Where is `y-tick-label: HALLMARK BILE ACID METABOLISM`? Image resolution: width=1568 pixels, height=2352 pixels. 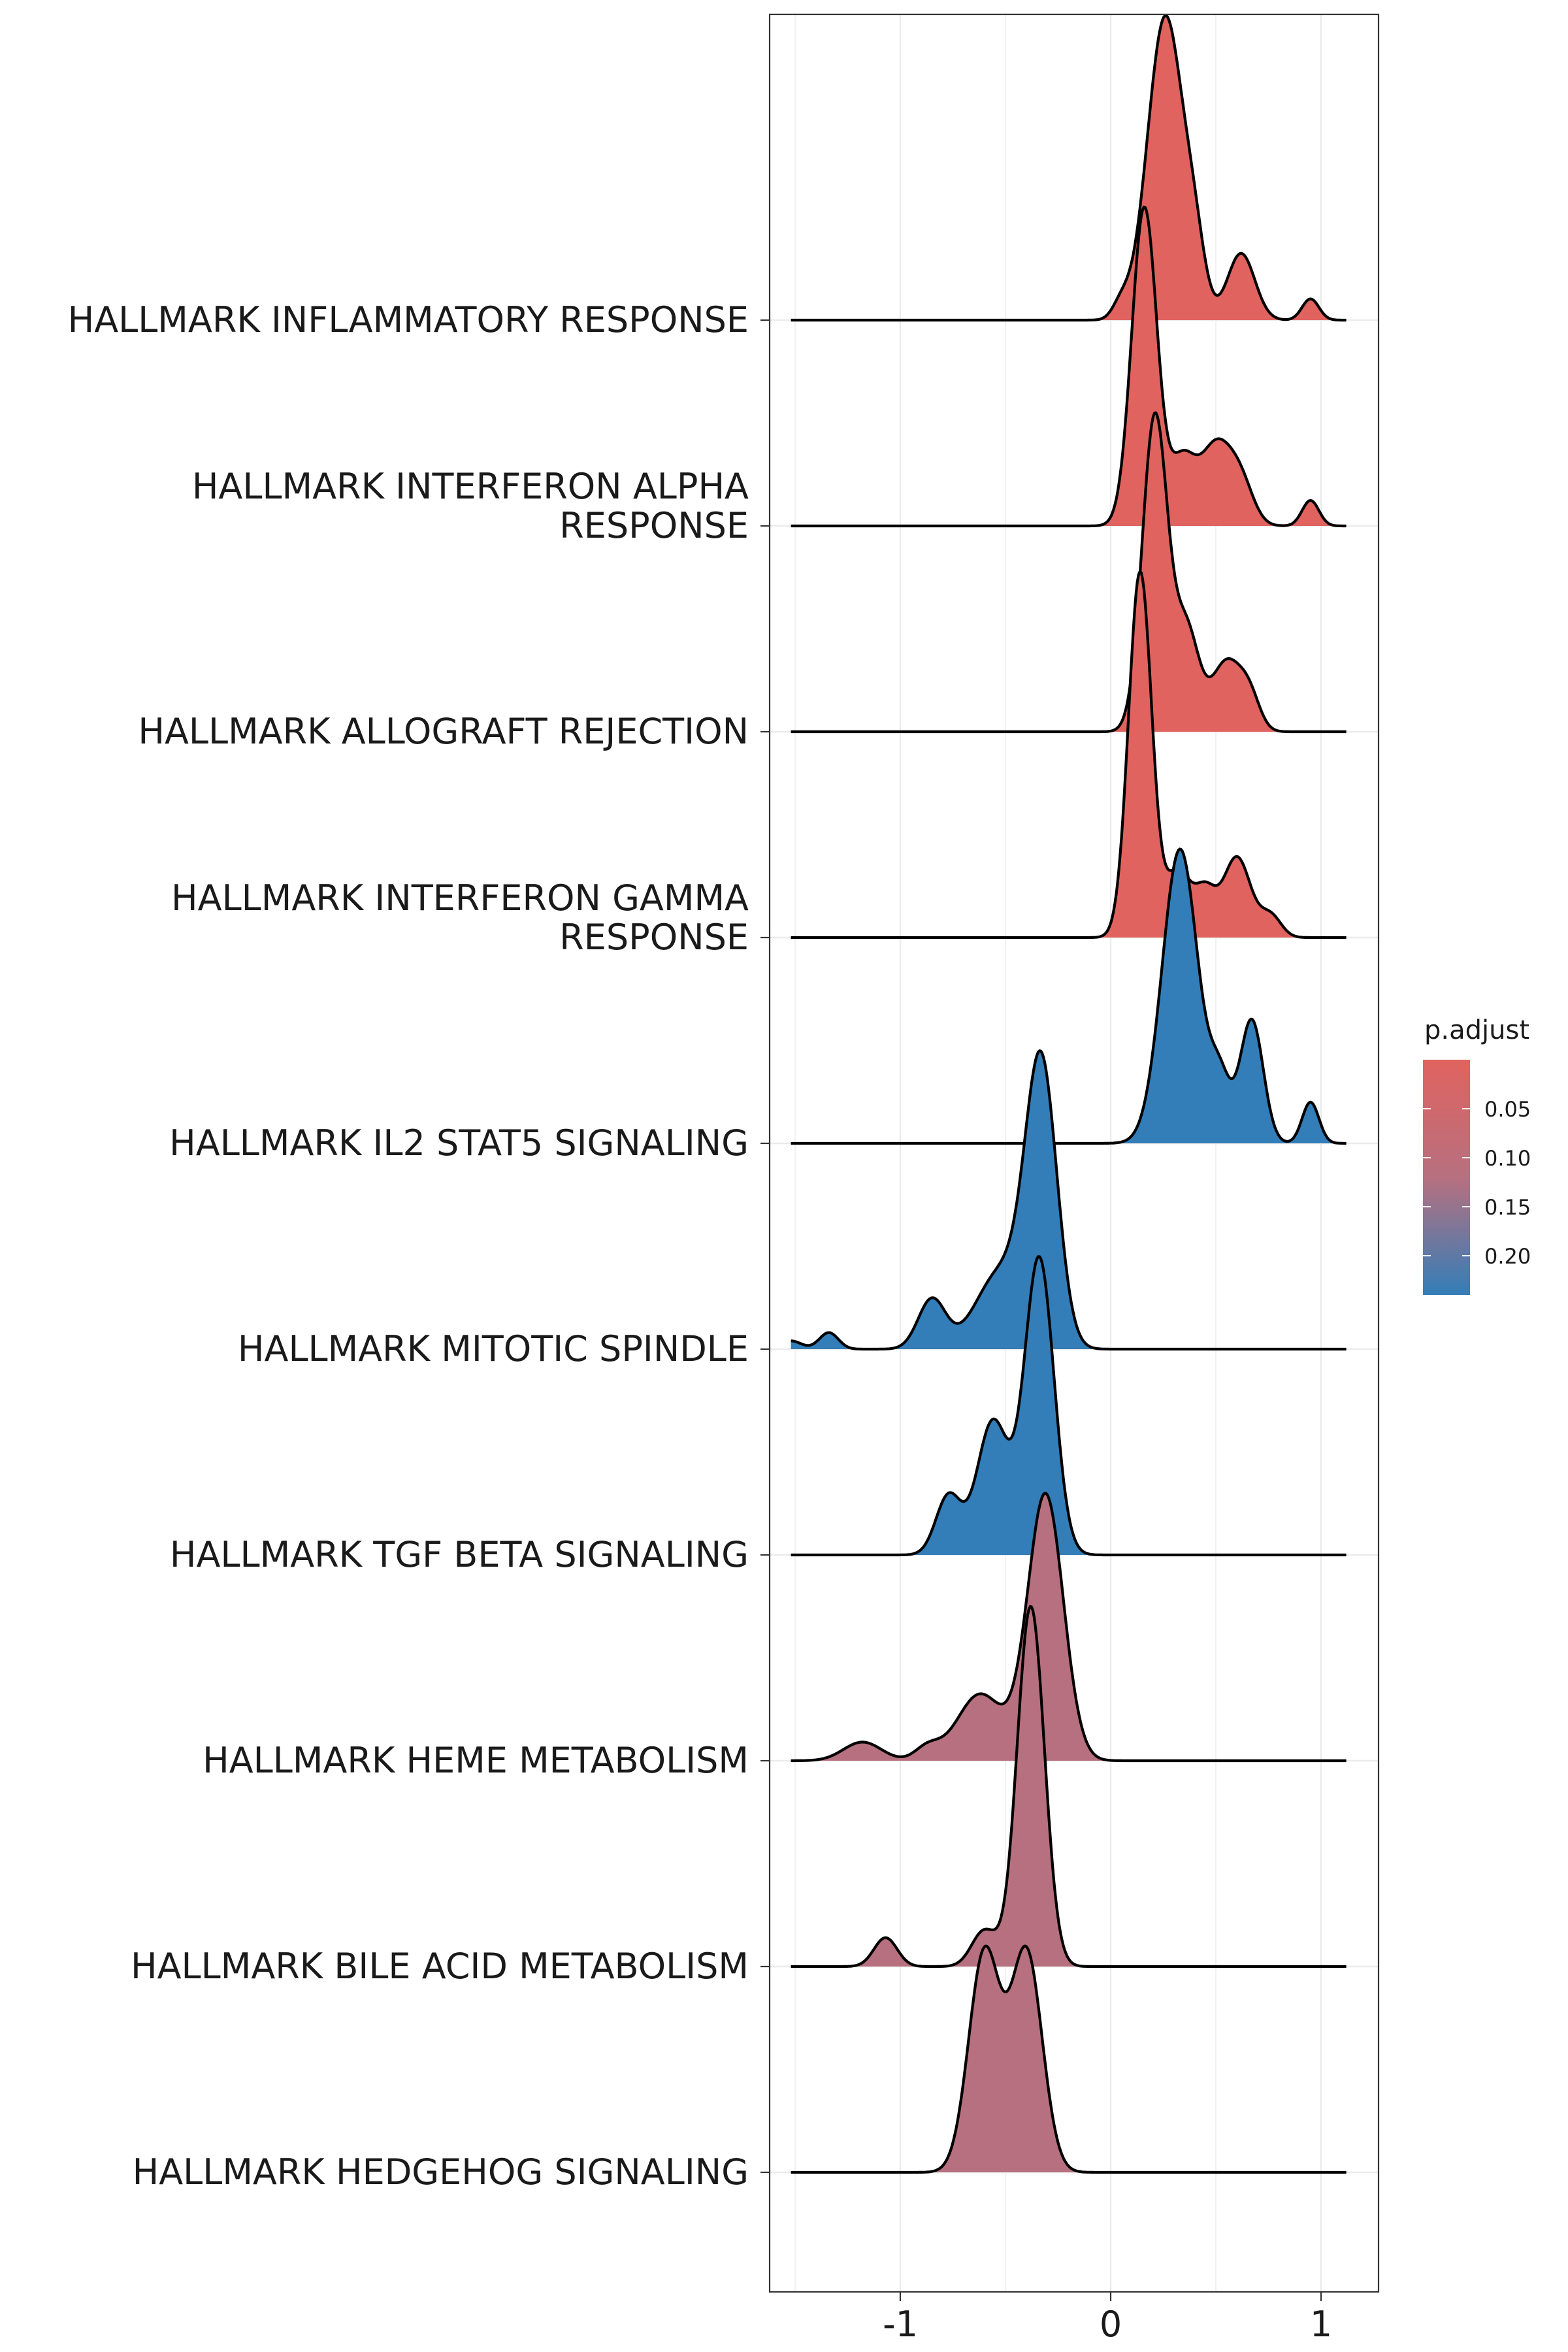 y-tick-label: HALLMARK BILE ACID METABOLISM is located at coordinates (440, 1966).